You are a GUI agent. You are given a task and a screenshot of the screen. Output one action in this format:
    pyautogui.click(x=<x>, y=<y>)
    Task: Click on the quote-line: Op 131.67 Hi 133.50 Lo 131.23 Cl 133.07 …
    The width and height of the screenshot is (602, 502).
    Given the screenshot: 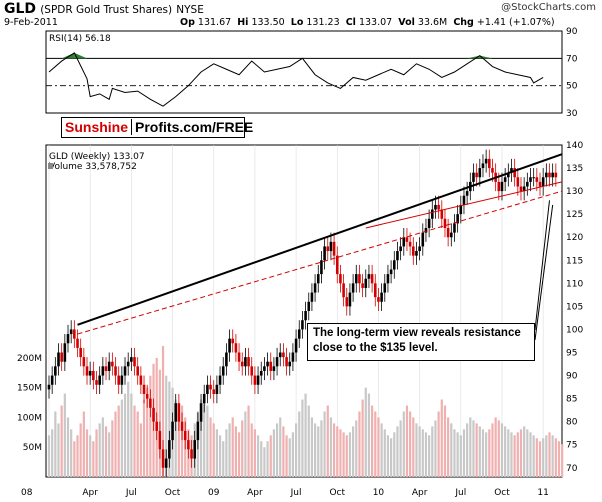 What is the action you would take?
    pyautogui.click(x=367, y=22)
    